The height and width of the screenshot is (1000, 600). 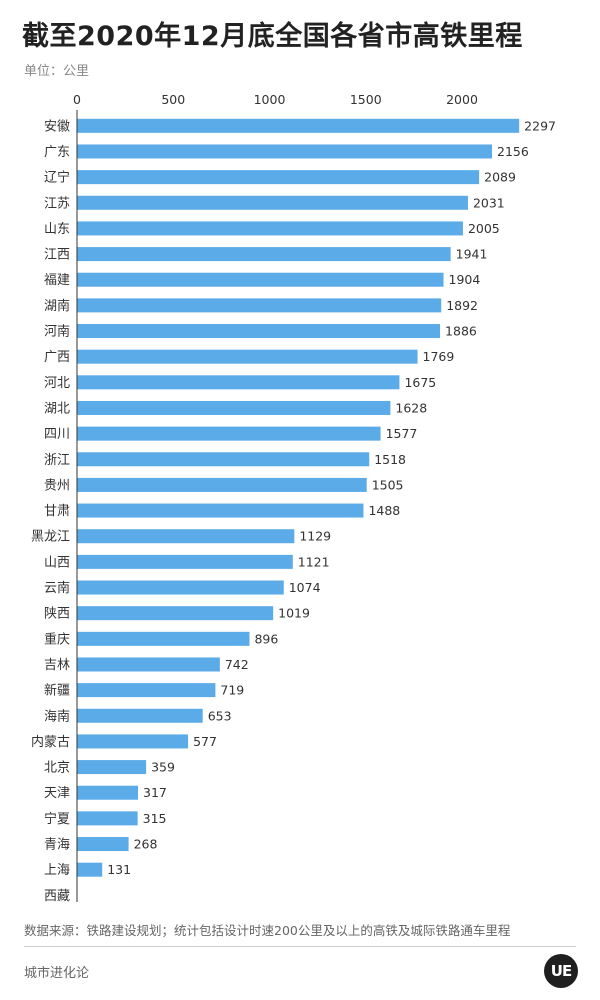 What do you see at coordinates (472, 254) in the screenshot?
I see `value-label: 1941` at bounding box center [472, 254].